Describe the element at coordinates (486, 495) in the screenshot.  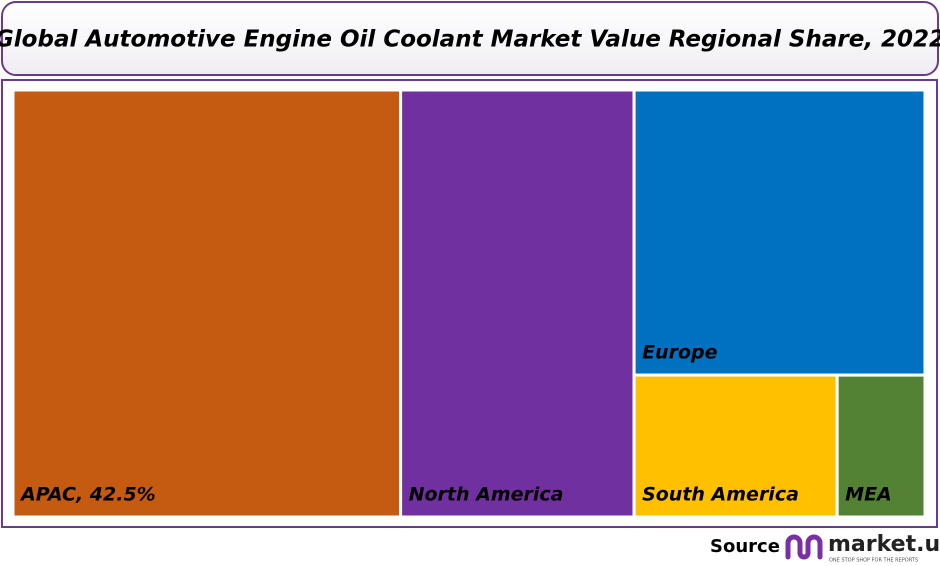
I see `cell-label: North America` at that location.